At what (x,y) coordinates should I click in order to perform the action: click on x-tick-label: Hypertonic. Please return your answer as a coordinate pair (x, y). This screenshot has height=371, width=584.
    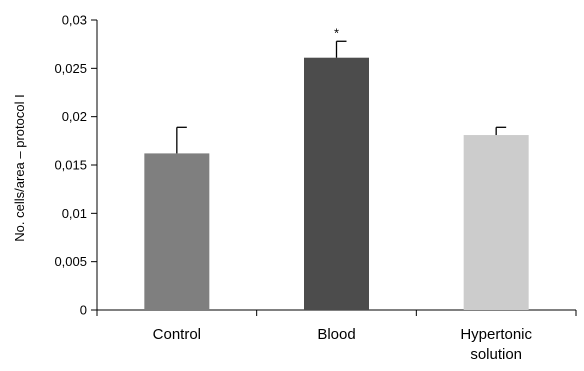
    Looking at the image, I should click on (496, 334).